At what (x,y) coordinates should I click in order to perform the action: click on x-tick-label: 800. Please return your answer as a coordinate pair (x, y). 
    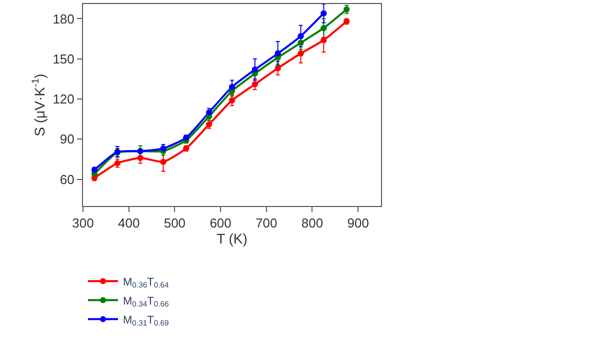
    Looking at the image, I should click on (312, 223).